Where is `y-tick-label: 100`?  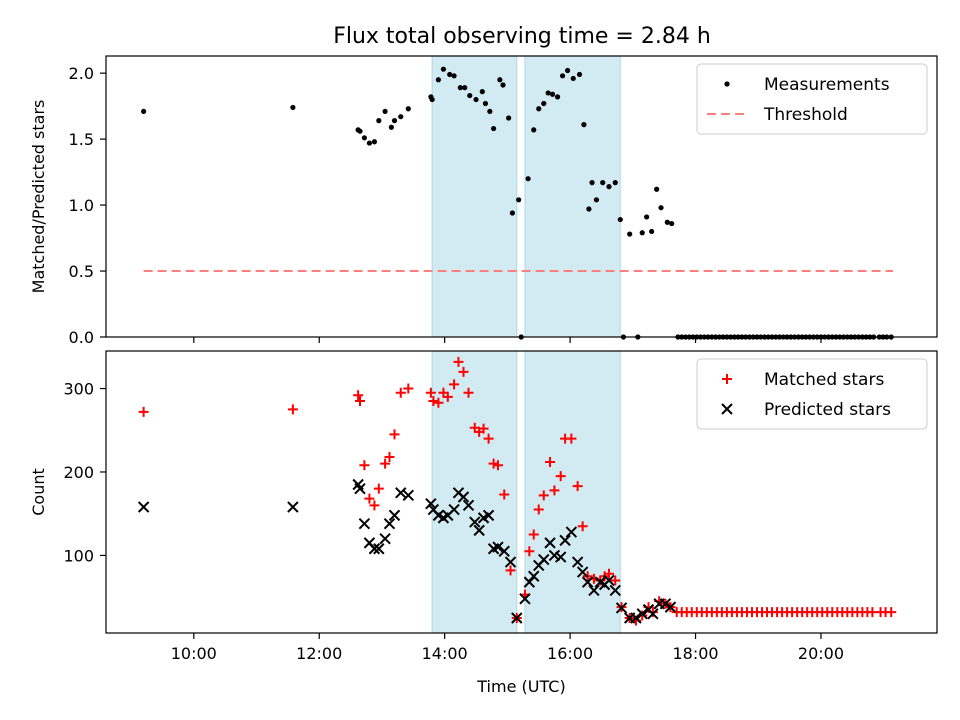
y-tick-label: 100 is located at coordinates (78, 555).